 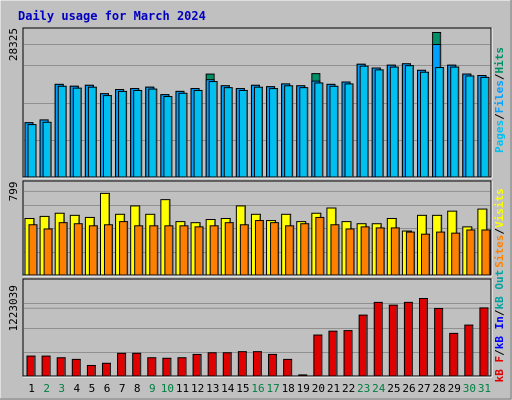 What do you see at coordinates (303, 388) in the screenshot?
I see `day-label: 19` at bounding box center [303, 388].